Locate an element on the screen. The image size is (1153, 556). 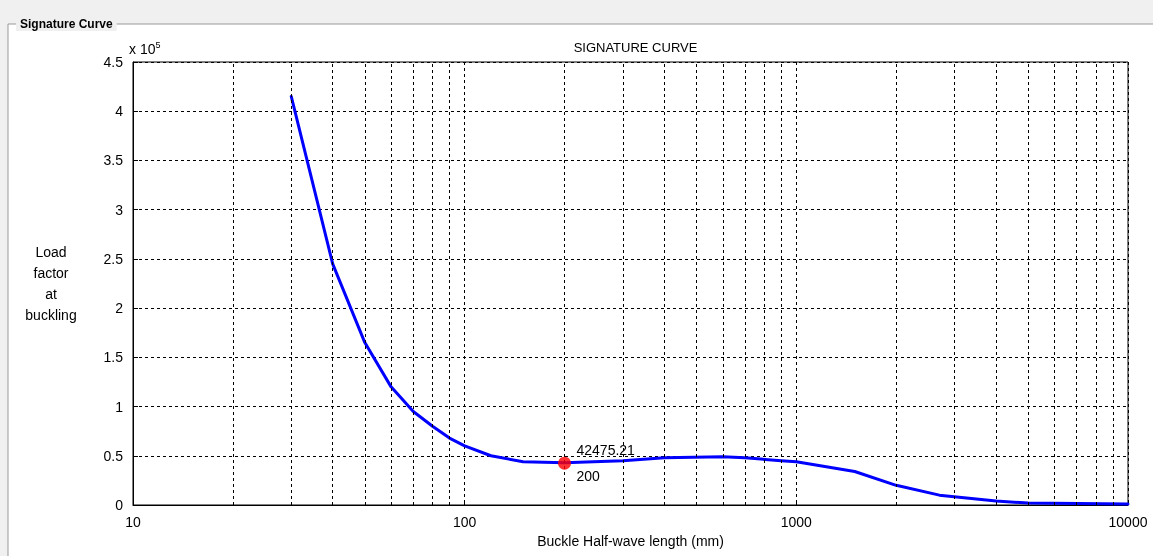
x-tick-label: 10 is located at coordinates (133, 522).